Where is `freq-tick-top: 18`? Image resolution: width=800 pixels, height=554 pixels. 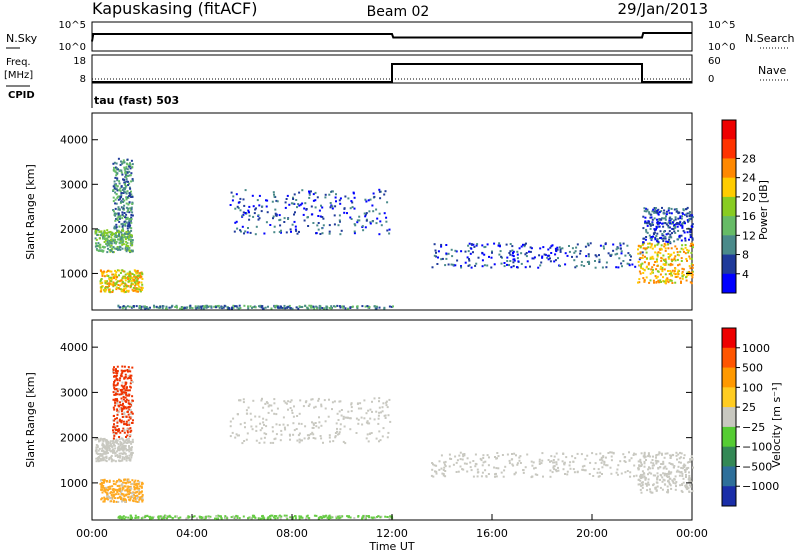 freq-tick-top: 18 is located at coordinates (79, 61).